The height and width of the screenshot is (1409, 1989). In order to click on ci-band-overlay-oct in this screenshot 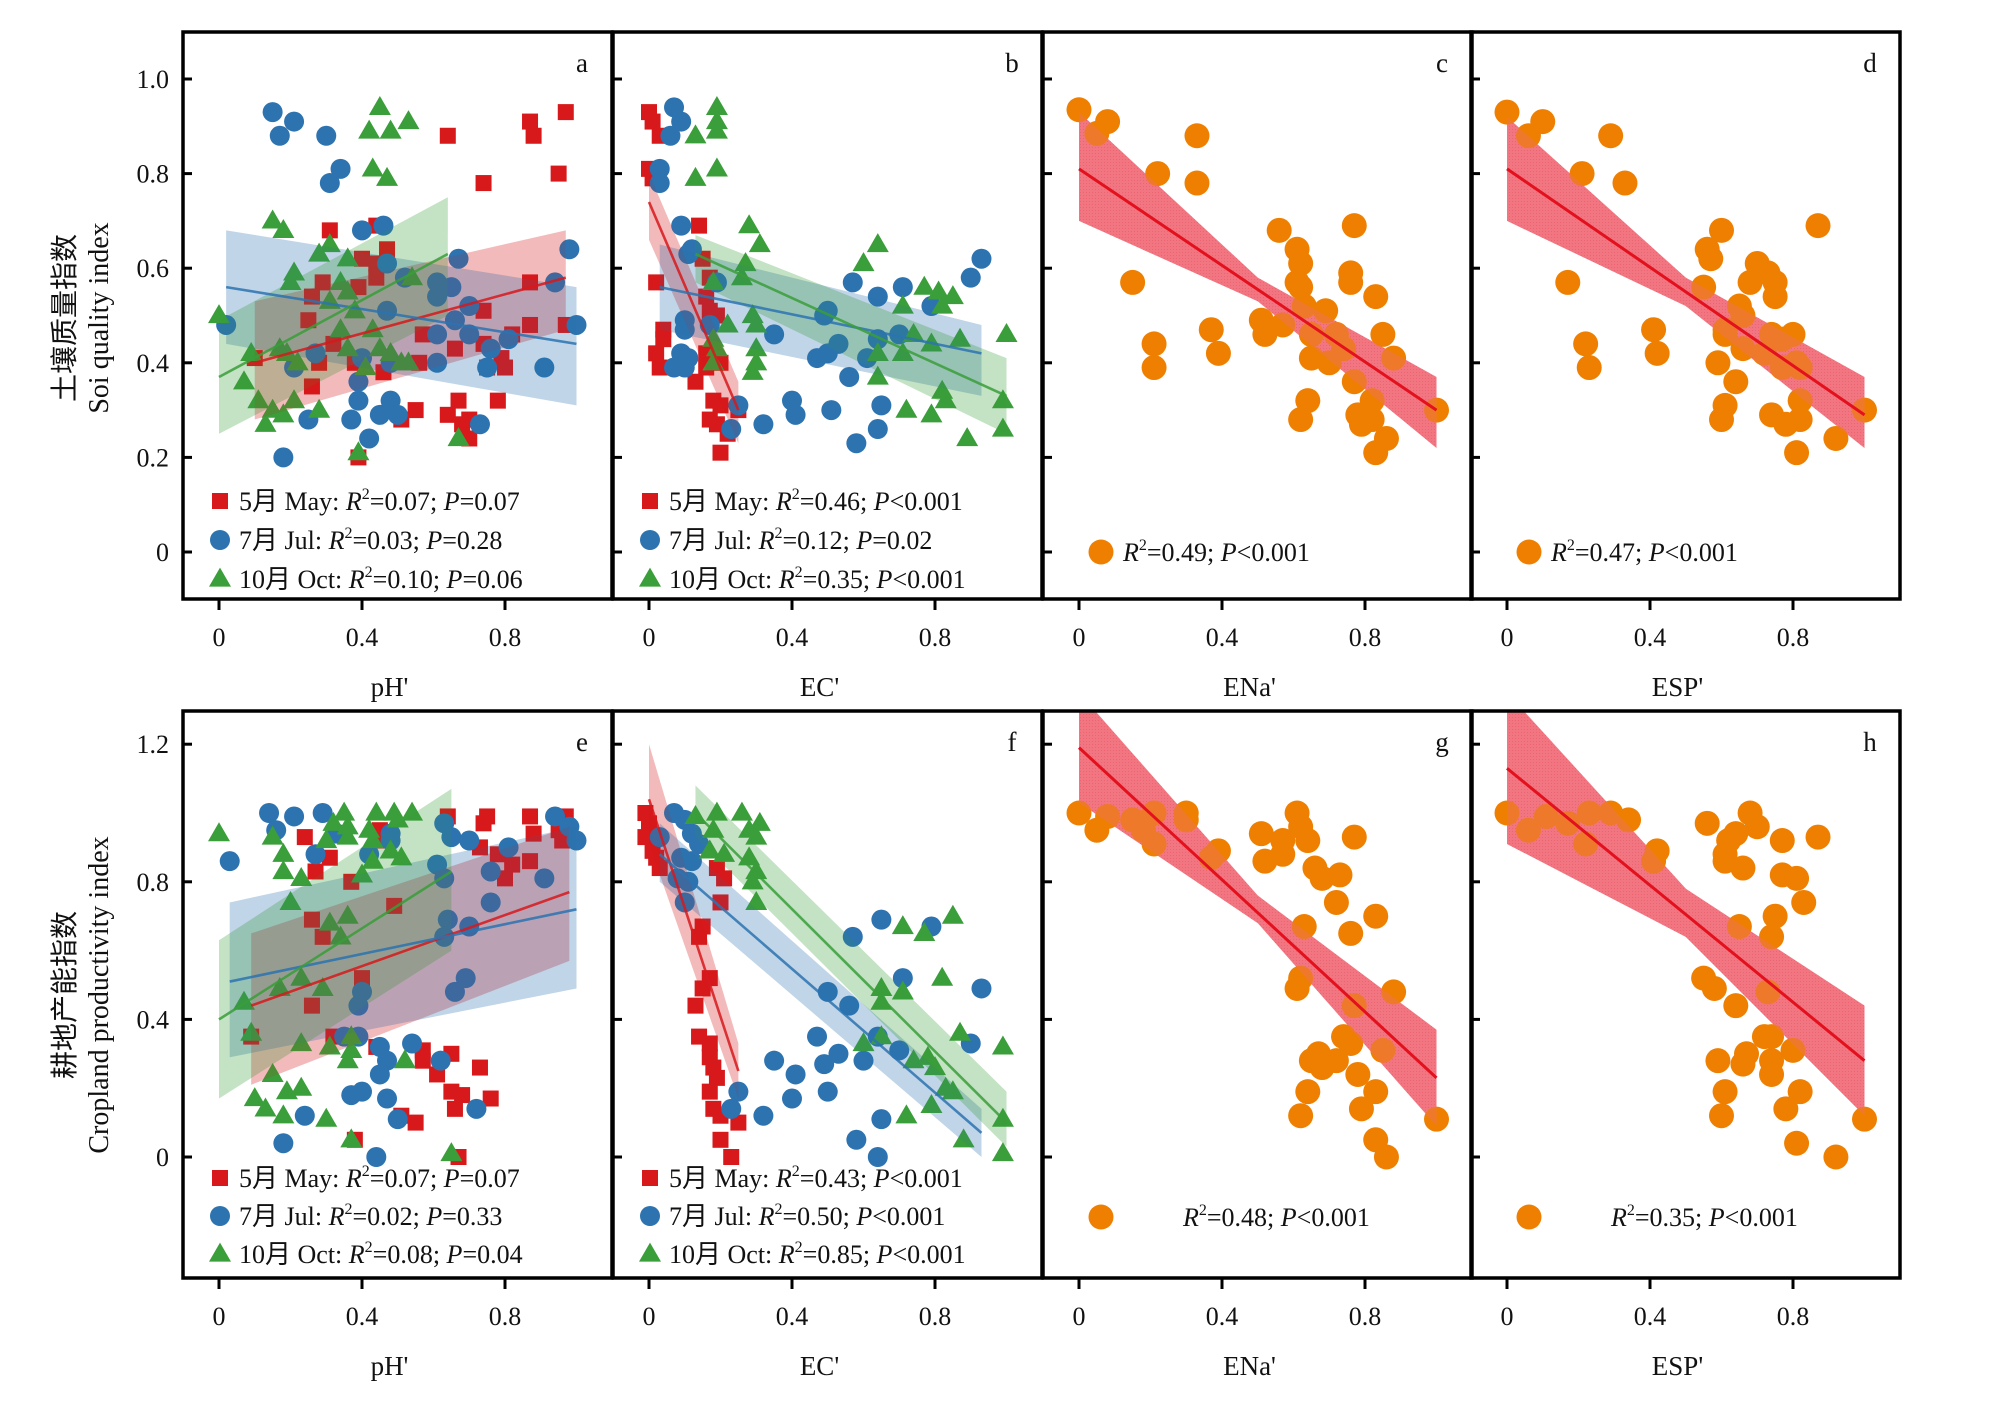, I will do `click(851, 334)`.